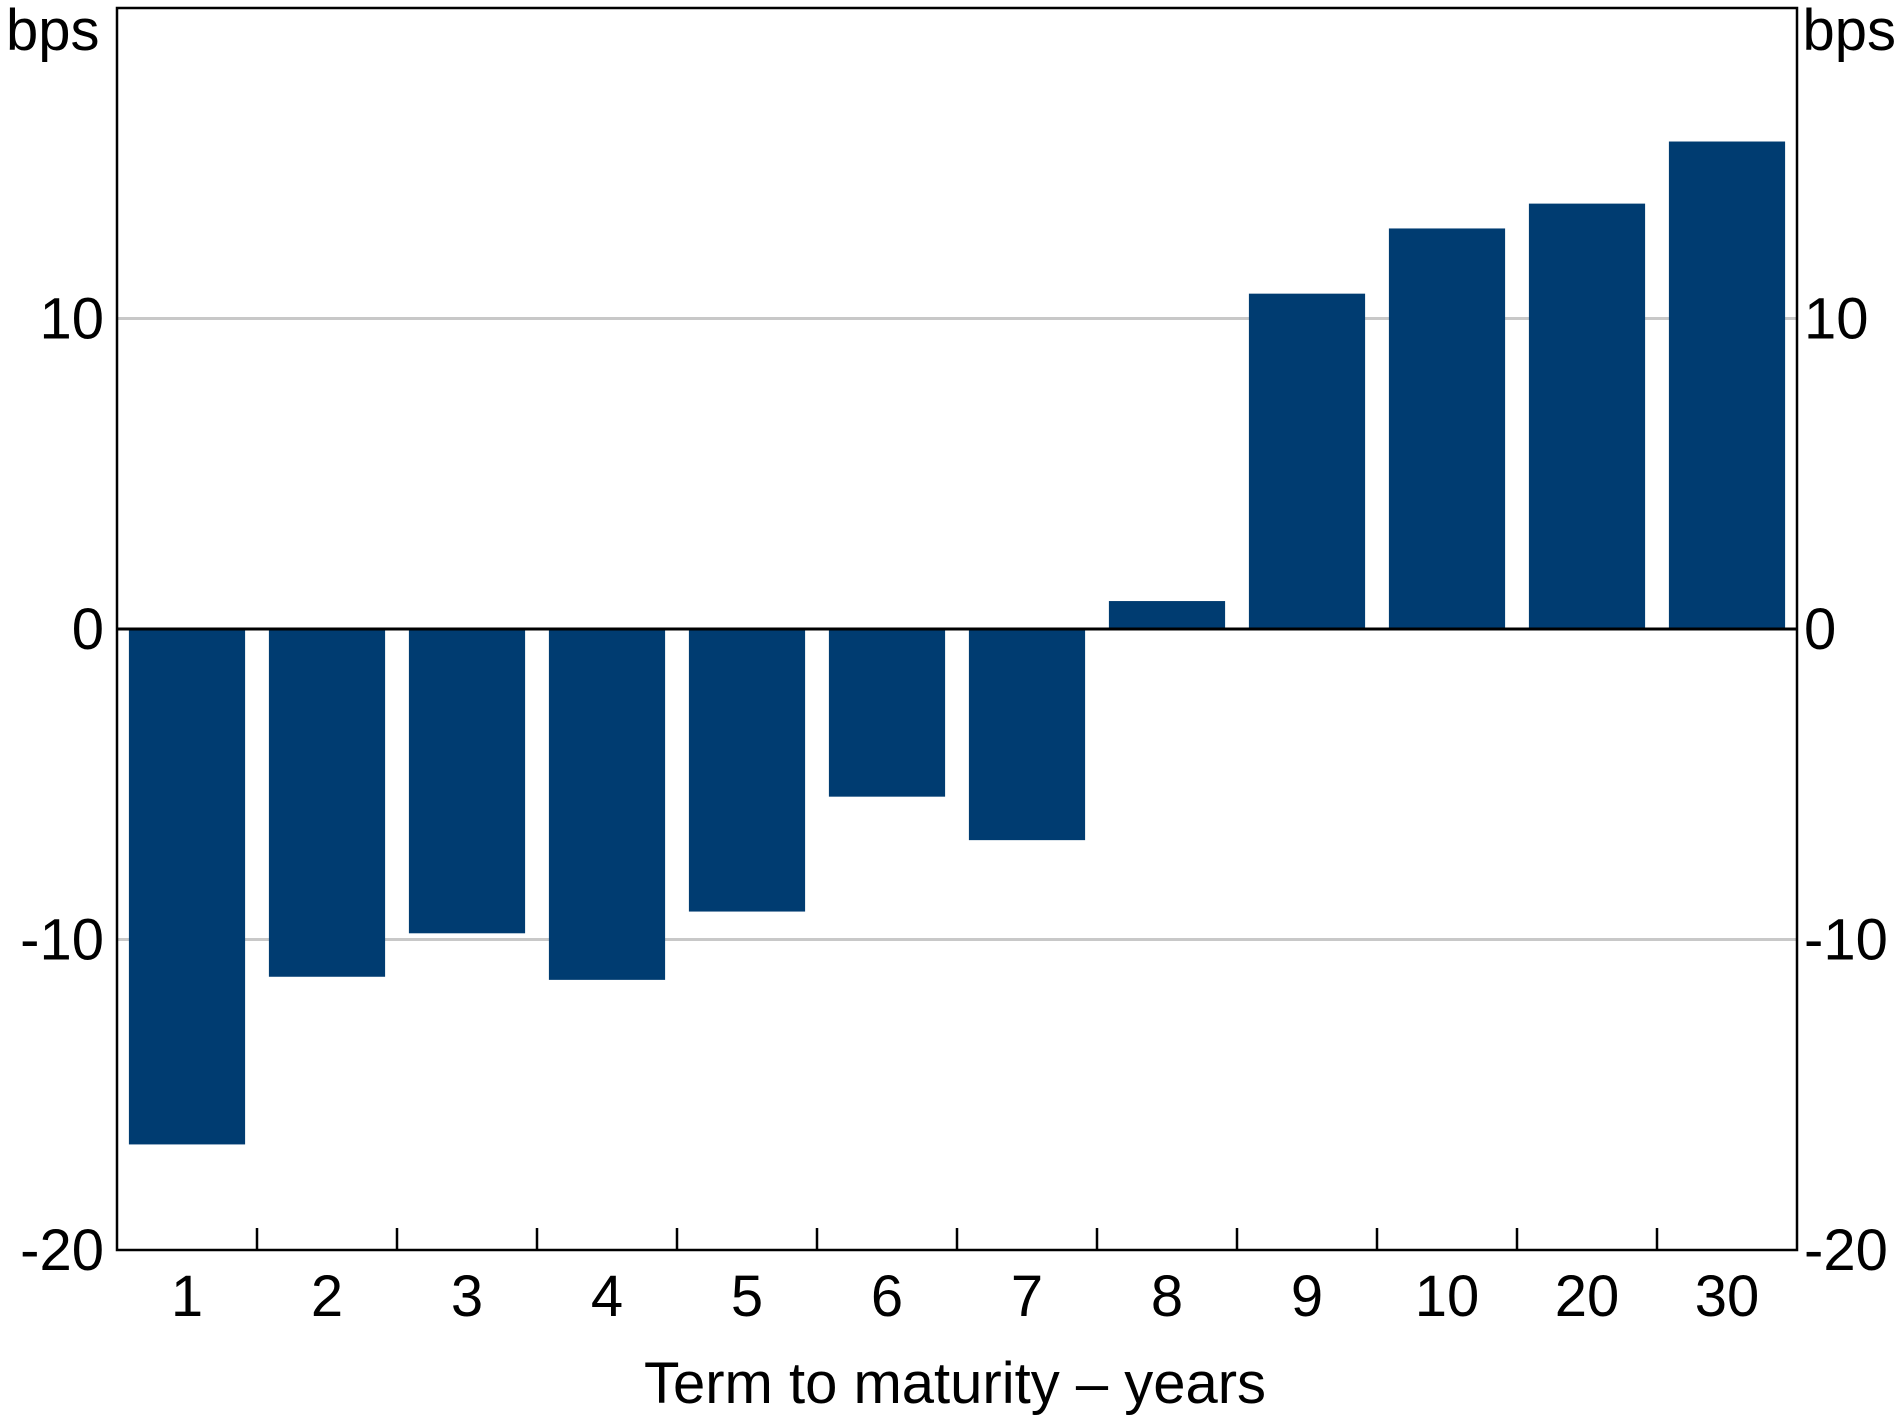 The image size is (1902, 1416). I want to click on x-tick-label-30: 30, so click(1727, 1296).